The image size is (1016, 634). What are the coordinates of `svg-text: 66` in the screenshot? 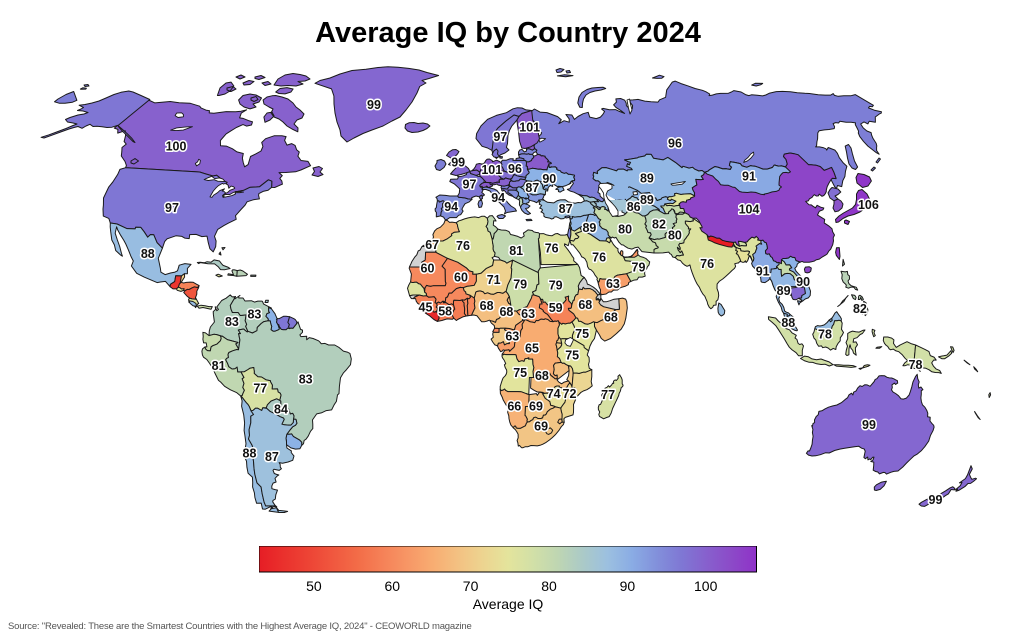 It's located at (514, 406).